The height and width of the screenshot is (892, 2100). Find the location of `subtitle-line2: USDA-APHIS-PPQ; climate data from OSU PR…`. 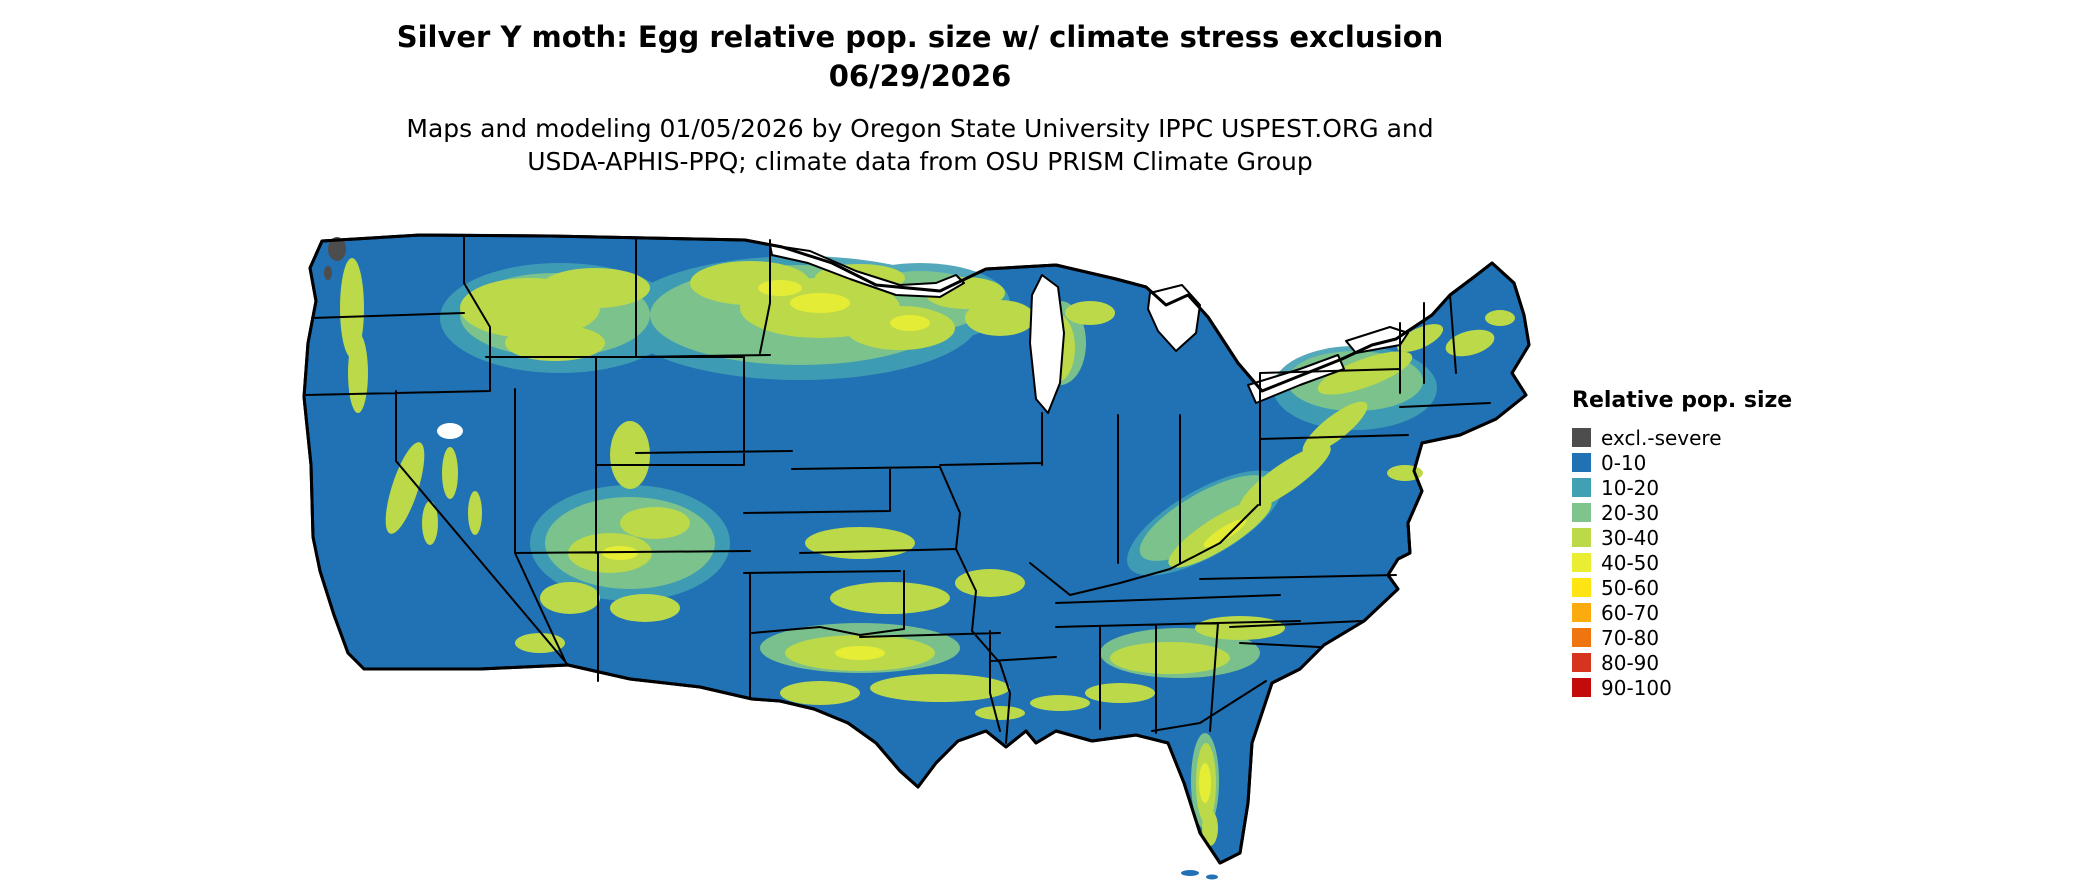

subtitle-line2: USDA-APHIS-PPQ; climate data from OSU PR… is located at coordinates (920, 162).